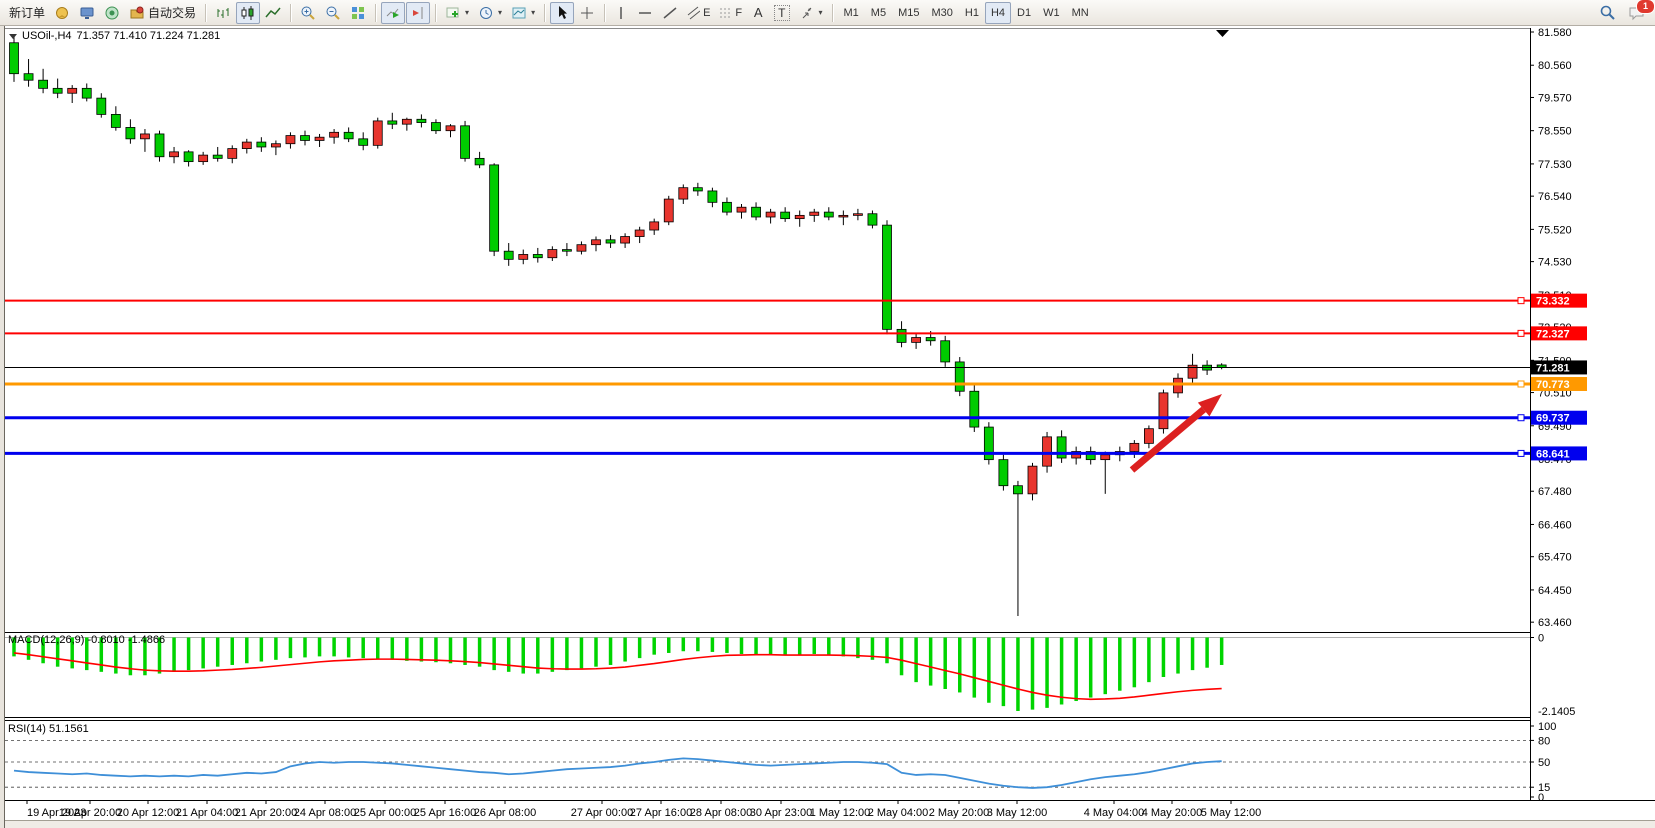  I want to click on text-label-tool-button: T, so click(781, 13).